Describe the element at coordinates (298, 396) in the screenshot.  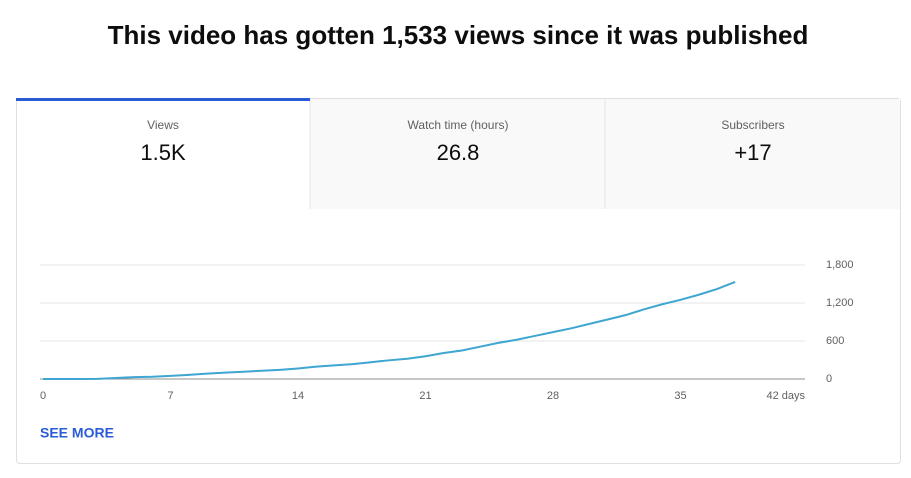
I see `x-tick-label: 14` at that location.